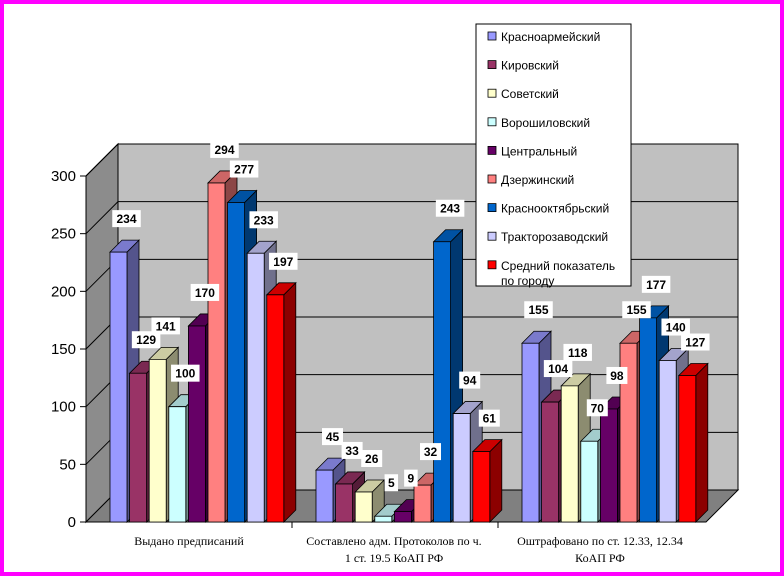 Image resolution: width=784 pixels, height=576 pixels. I want to click on data-label: 197, so click(283, 262).